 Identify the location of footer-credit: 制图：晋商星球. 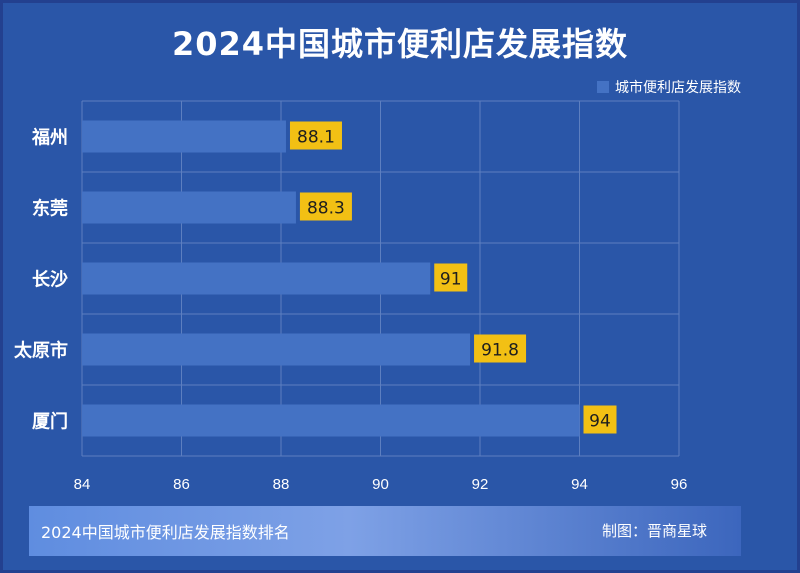
(654, 531).